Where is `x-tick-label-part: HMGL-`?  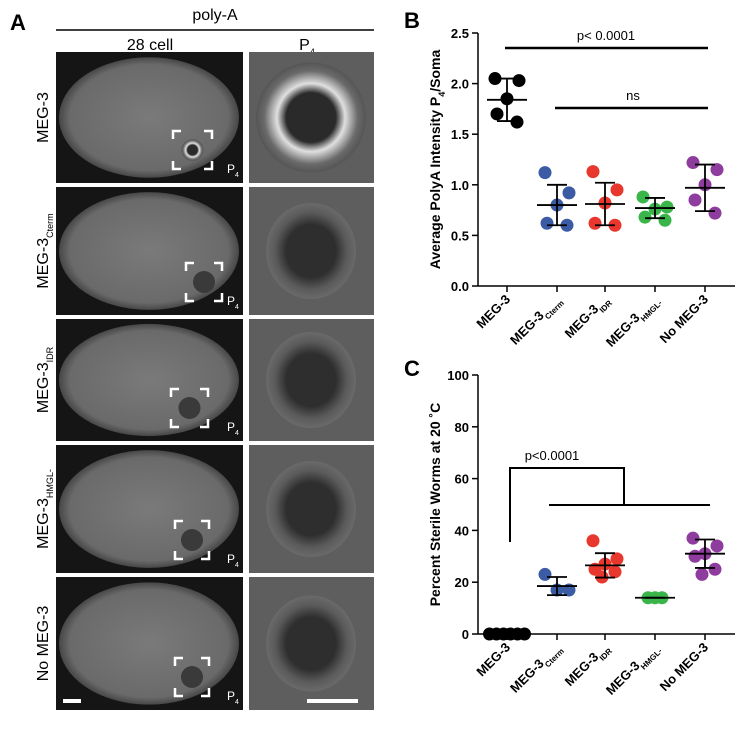 x-tick-label-part: HMGL- is located at coordinates (651, 310).